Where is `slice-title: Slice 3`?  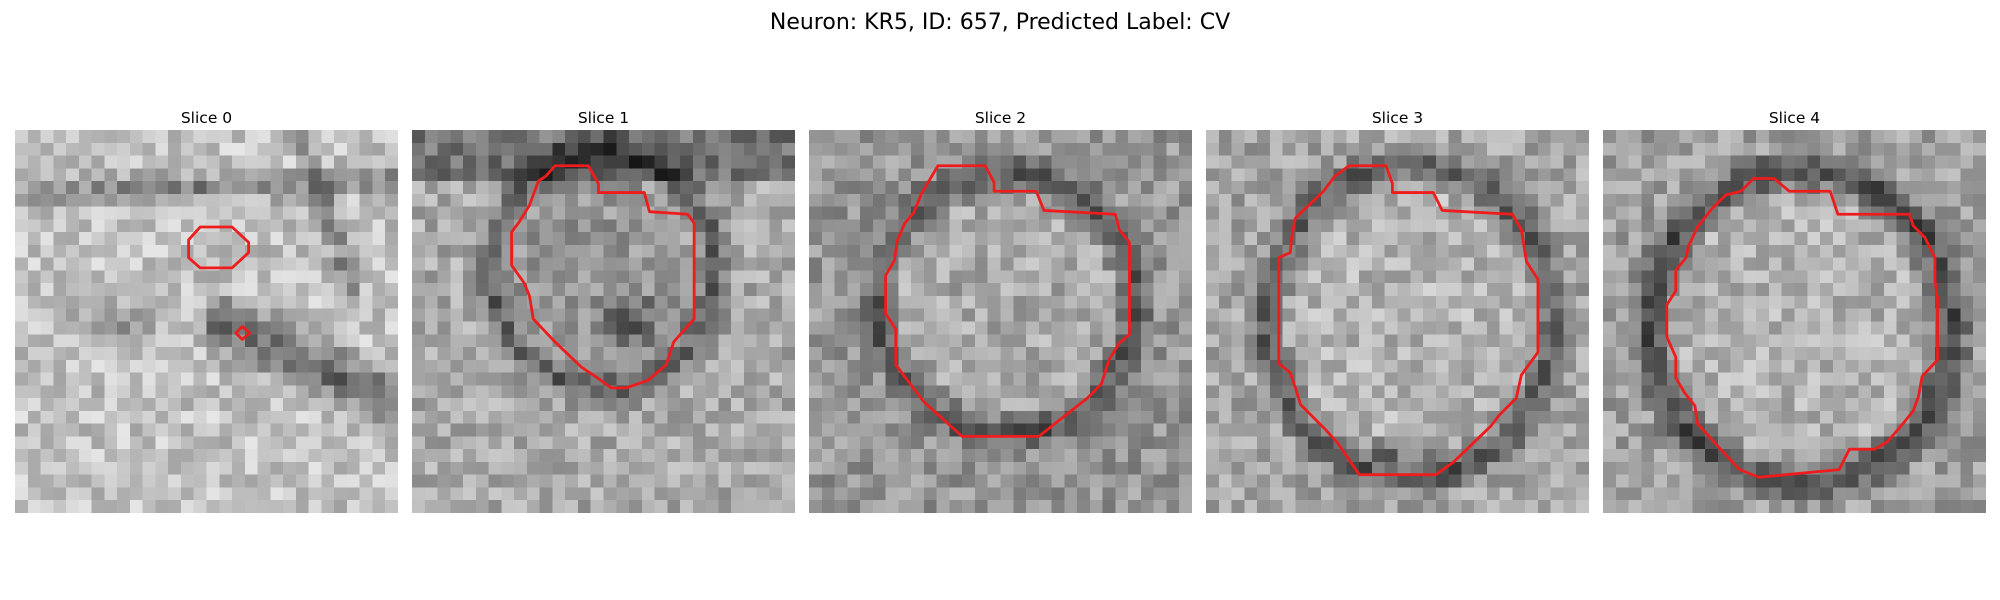
slice-title: Slice 3 is located at coordinates (1397, 118).